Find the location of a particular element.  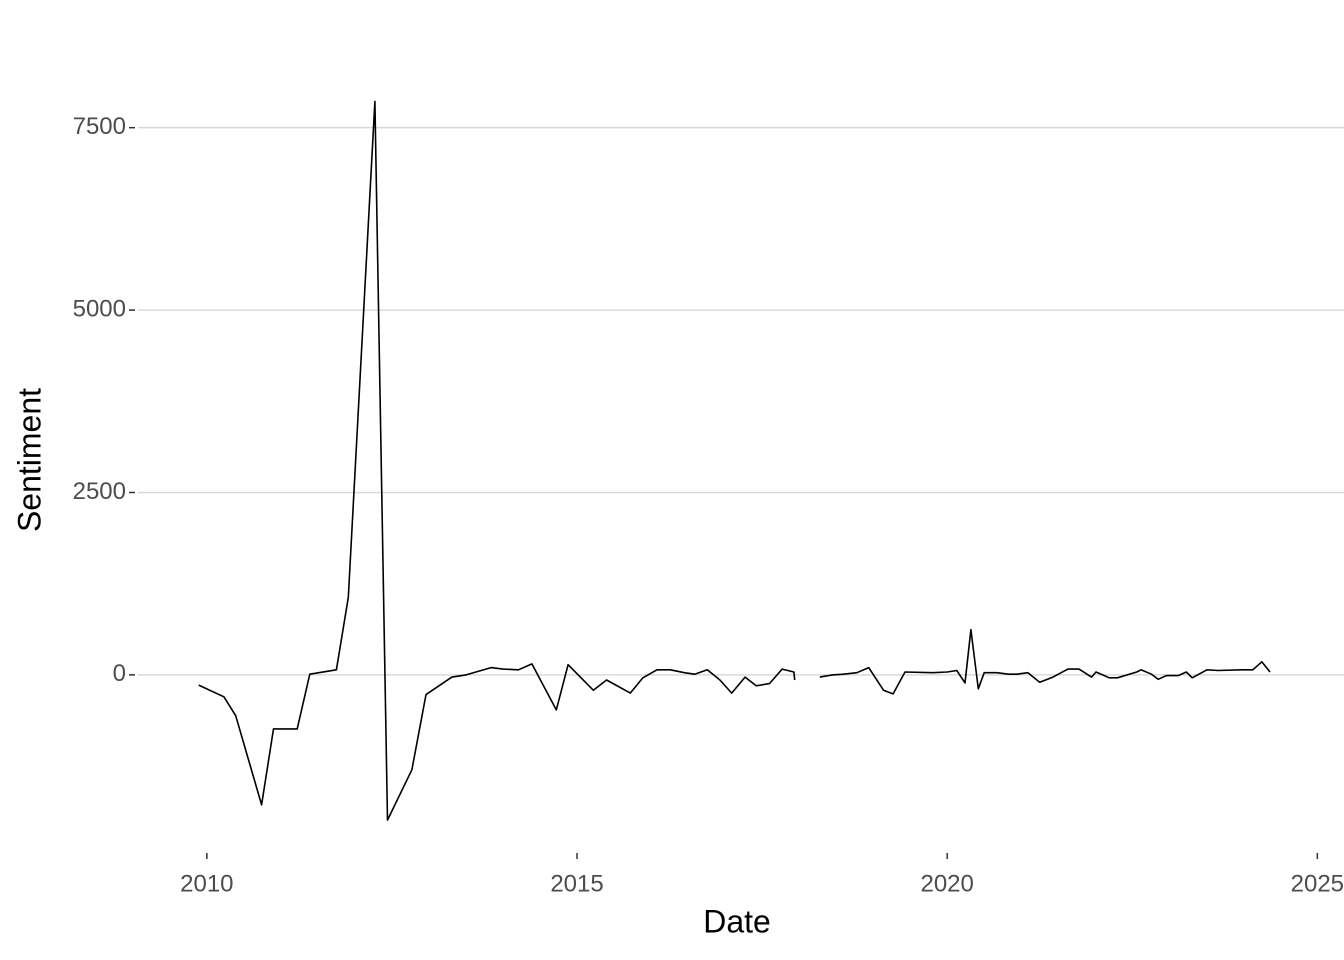

y-tick-label: 7500 is located at coordinates (99, 126).